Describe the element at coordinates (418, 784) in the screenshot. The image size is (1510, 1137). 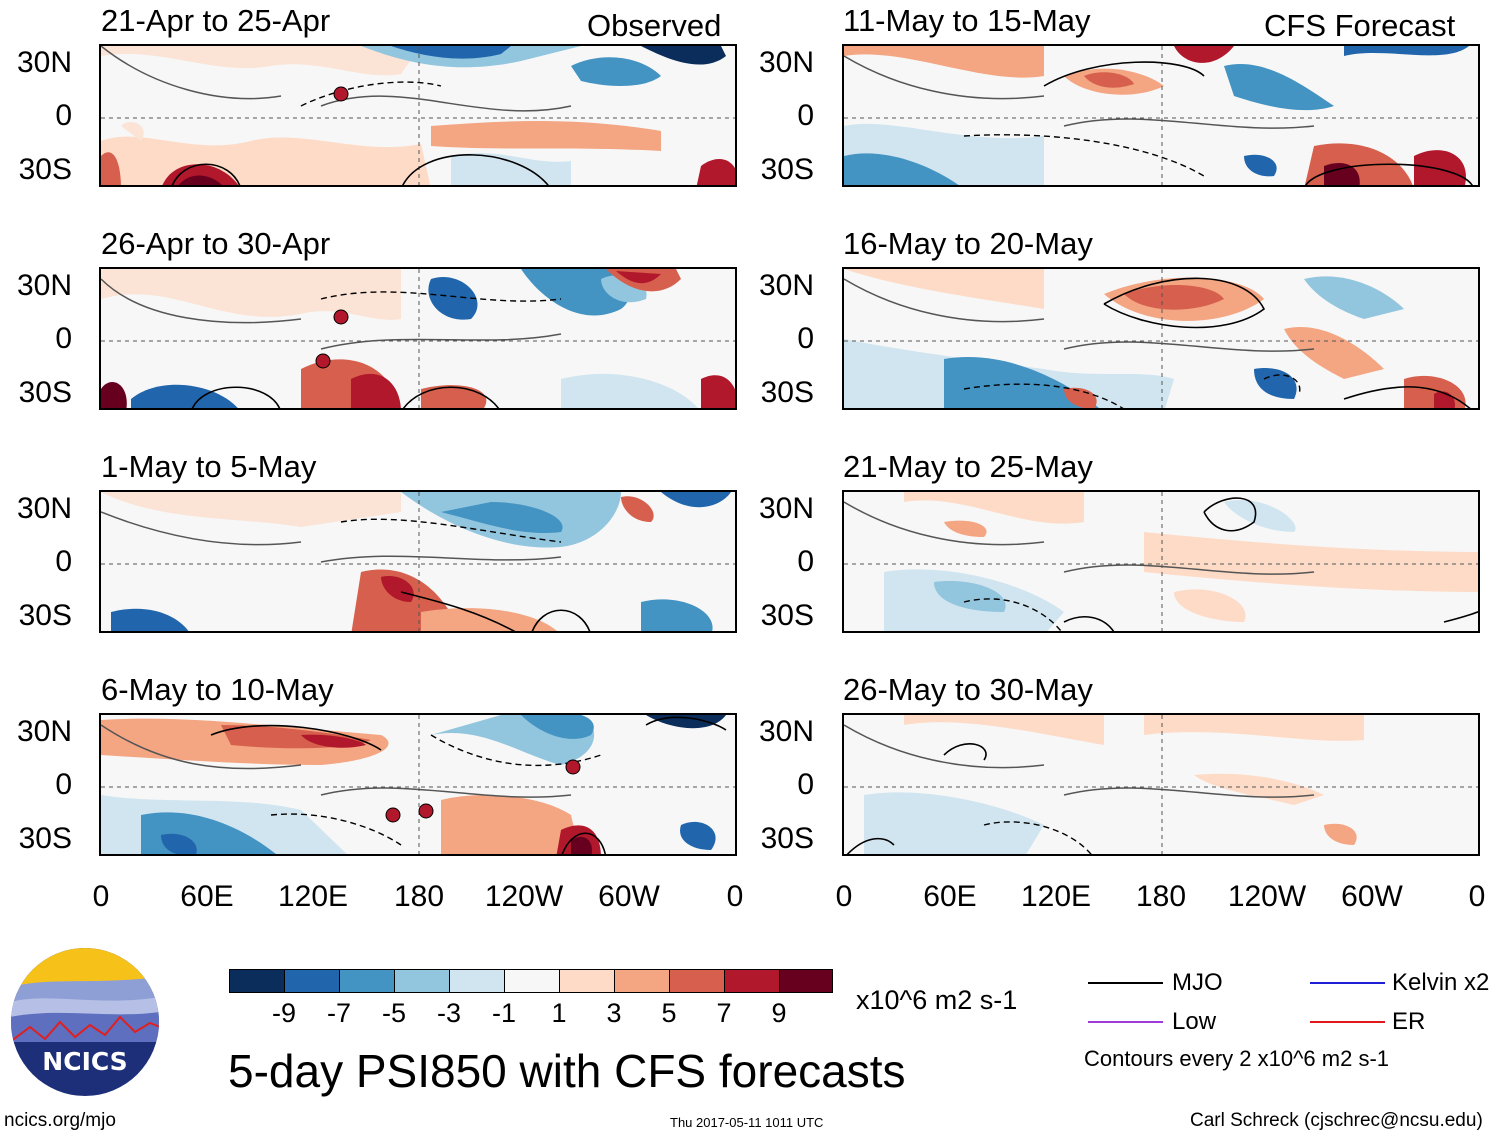
I see `map-panel-l3` at that location.